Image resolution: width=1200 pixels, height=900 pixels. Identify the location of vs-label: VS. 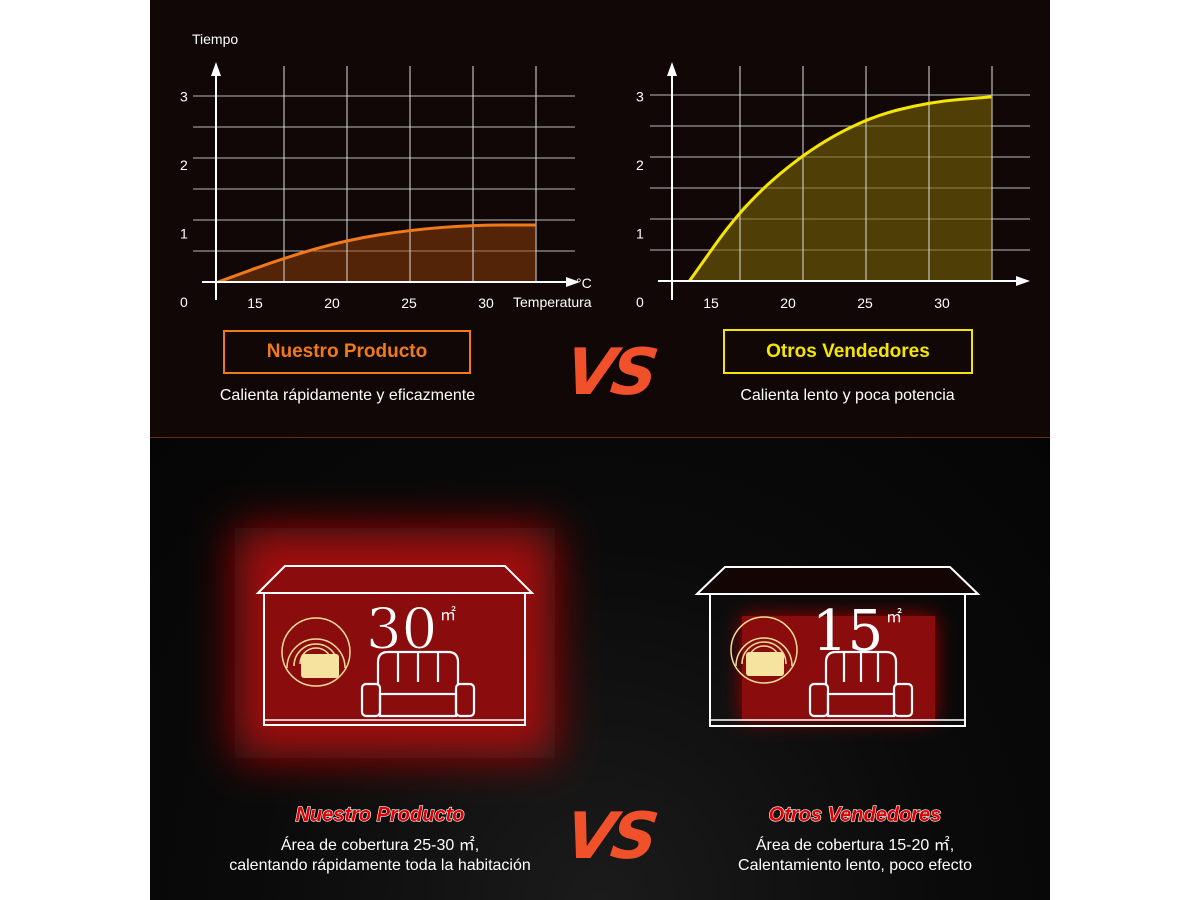
(609, 373).